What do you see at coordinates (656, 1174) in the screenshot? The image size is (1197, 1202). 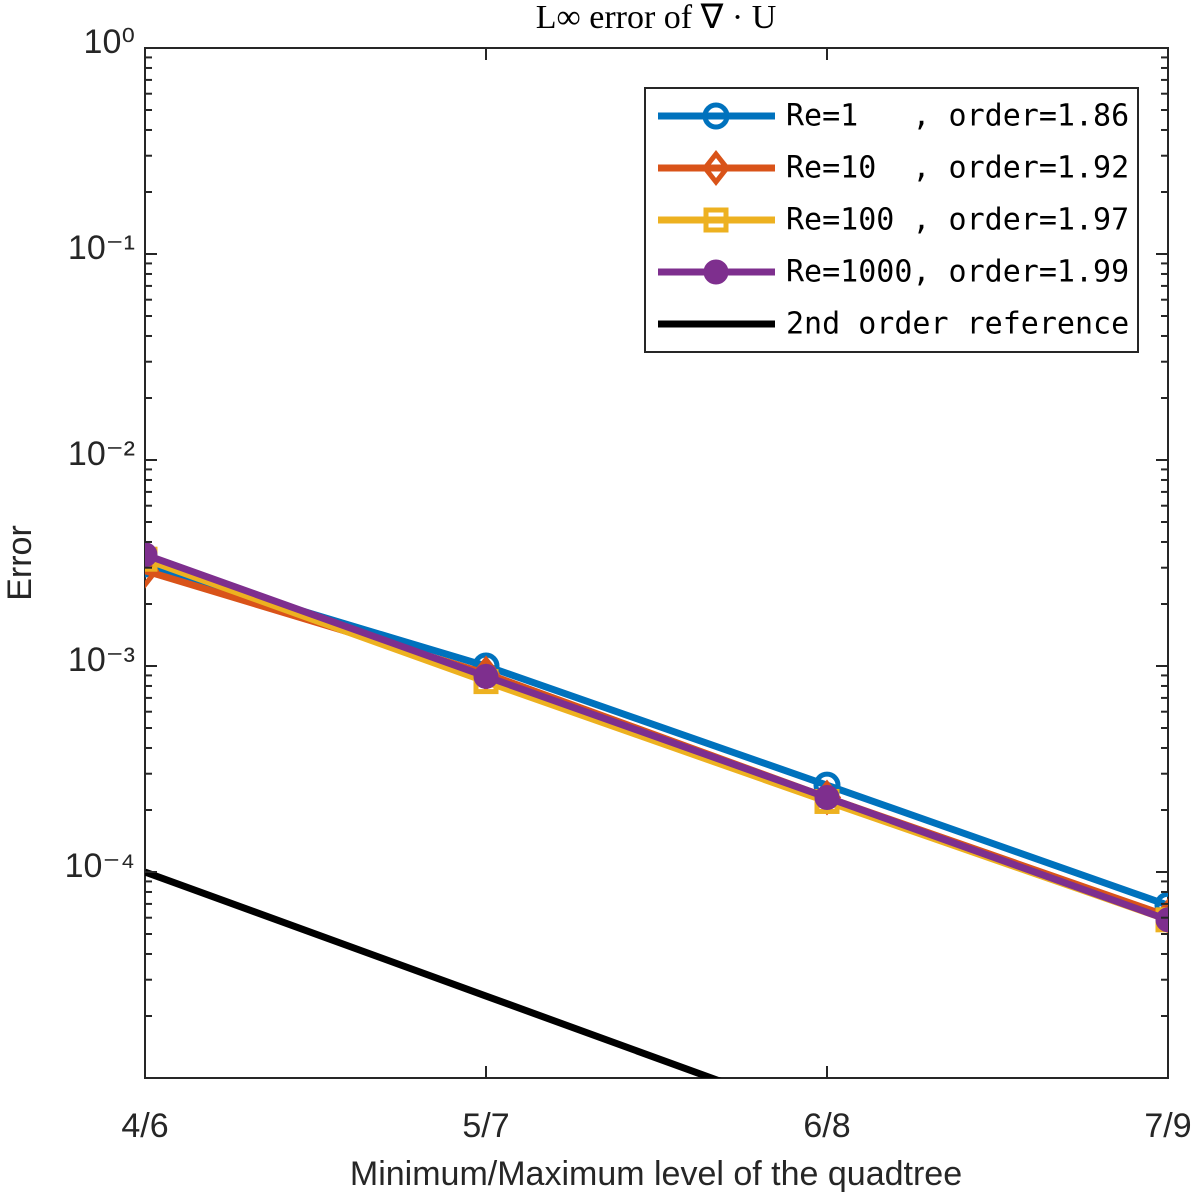 I see `x-axis-label: Minimum/Maximum level of the quadtree` at bounding box center [656, 1174].